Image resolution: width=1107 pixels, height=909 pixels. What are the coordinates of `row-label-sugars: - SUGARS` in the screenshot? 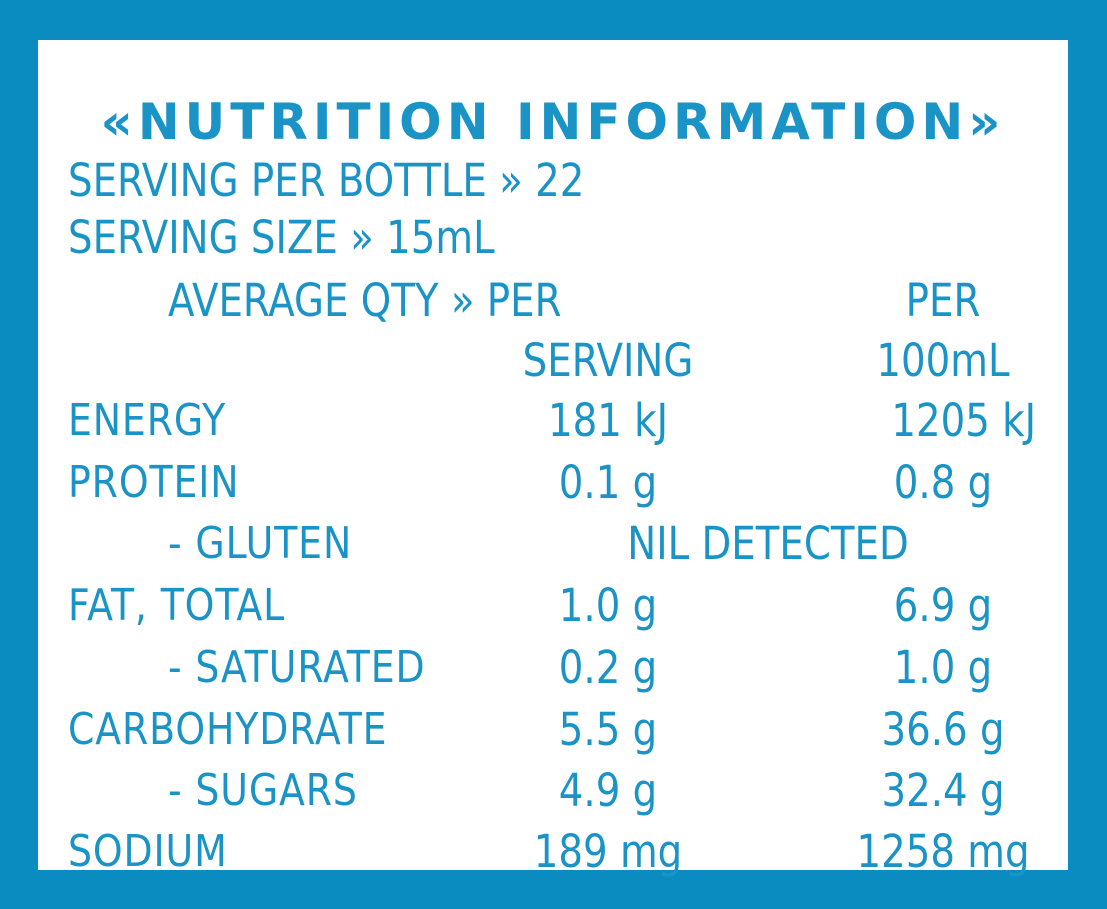 It's located at (263, 790).